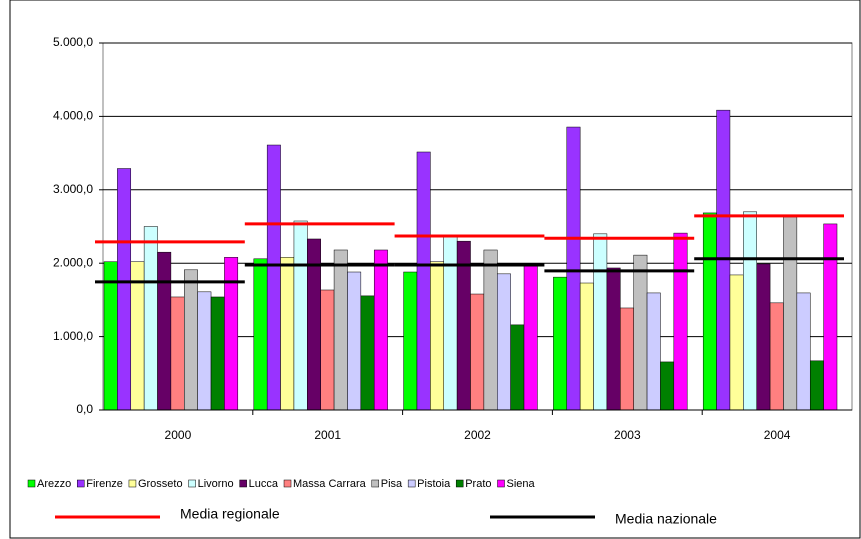  Describe the element at coordinates (73, 189) in the screenshot. I see `y-tick-label: 3.000,0` at that location.